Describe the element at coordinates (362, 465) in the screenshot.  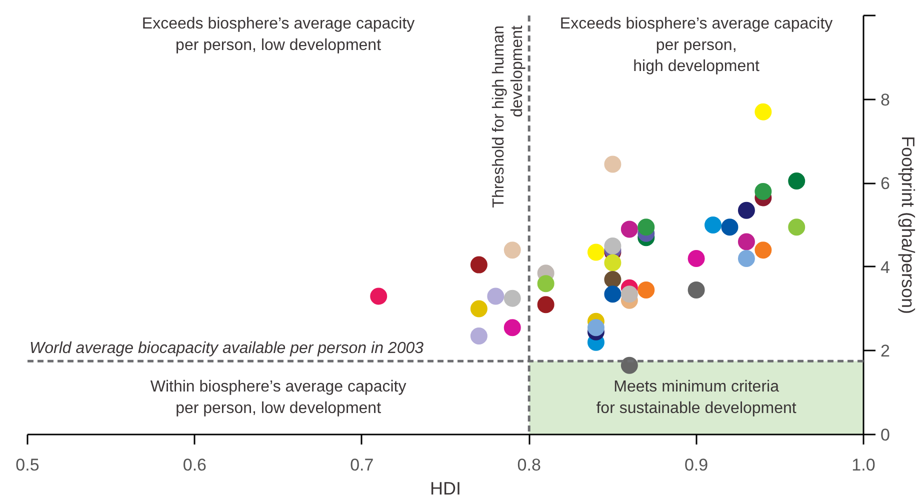
I see `x-tick-label: 0.7` at that location.